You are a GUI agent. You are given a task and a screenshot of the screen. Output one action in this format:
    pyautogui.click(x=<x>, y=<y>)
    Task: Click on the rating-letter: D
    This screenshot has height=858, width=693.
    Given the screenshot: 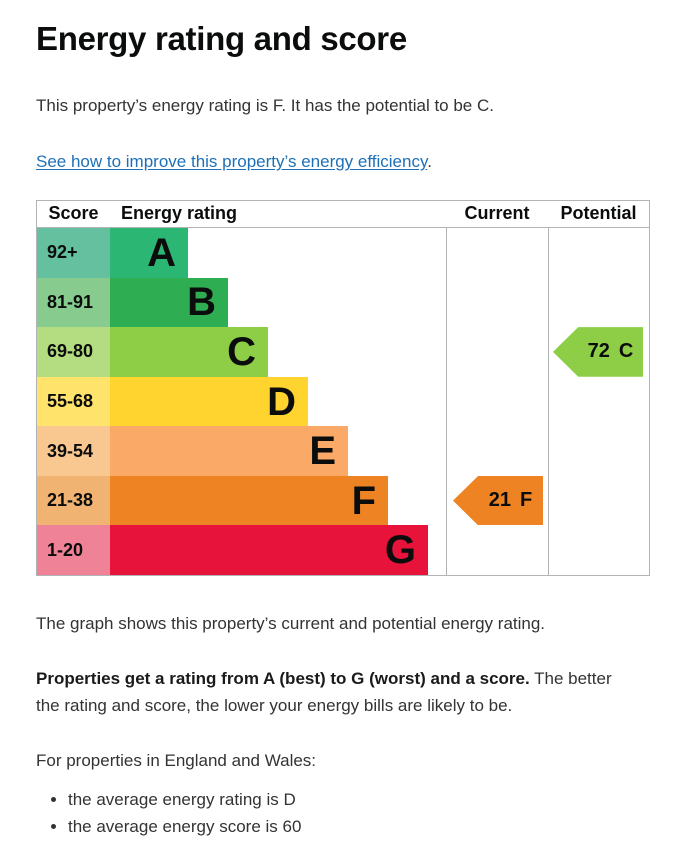 What is the action you would take?
    pyautogui.click(x=281, y=401)
    